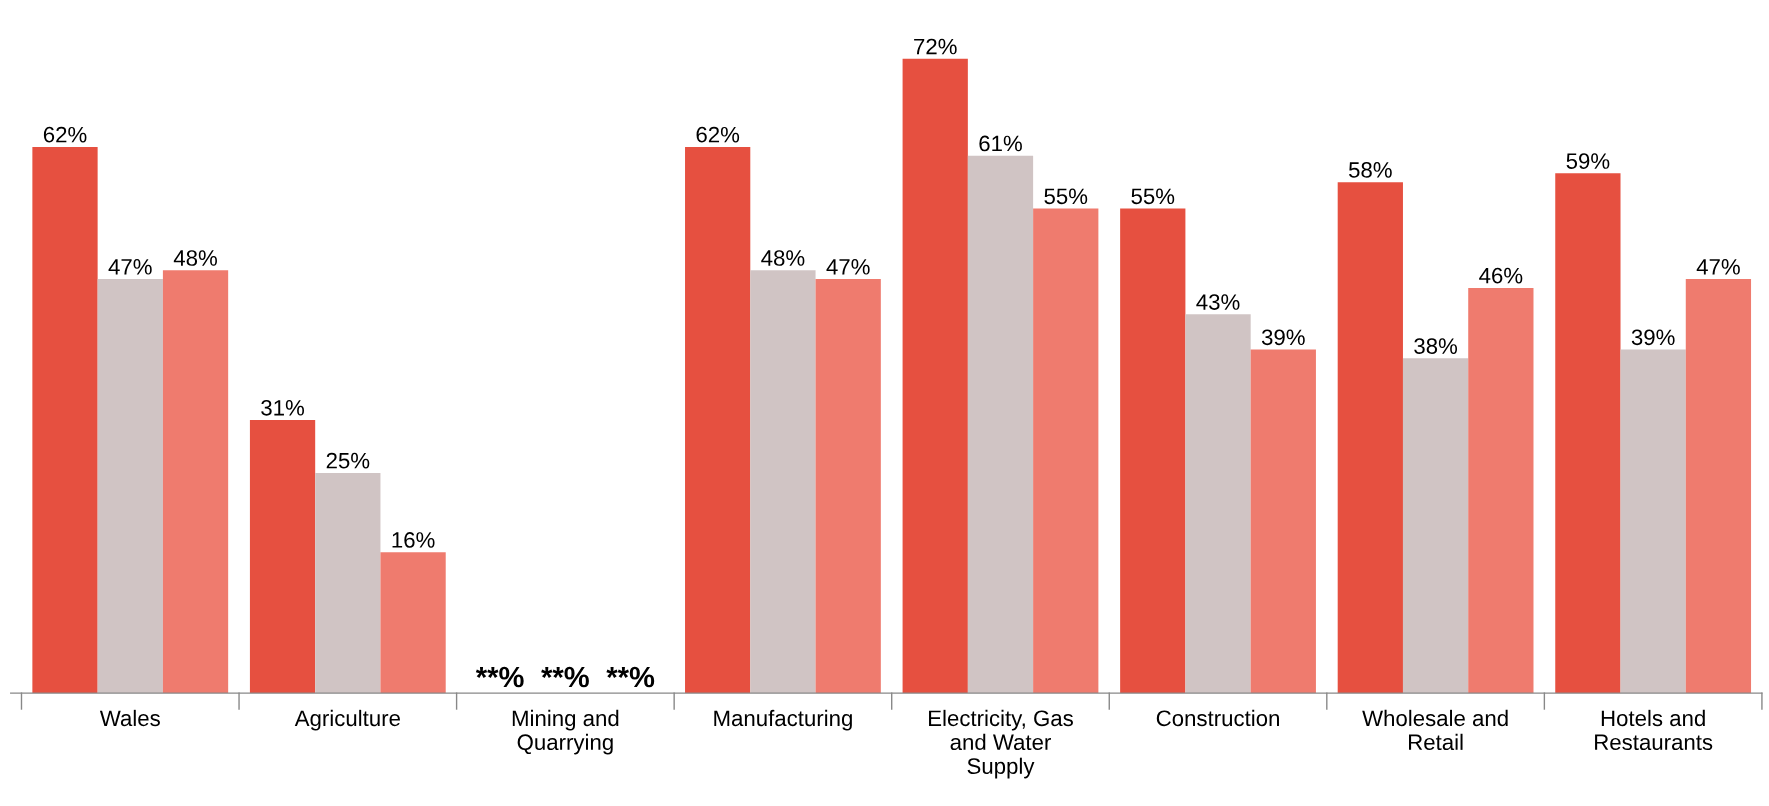  What do you see at coordinates (1435, 730) in the screenshot?
I see `x-tick-label: Wholesale and Retail` at bounding box center [1435, 730].